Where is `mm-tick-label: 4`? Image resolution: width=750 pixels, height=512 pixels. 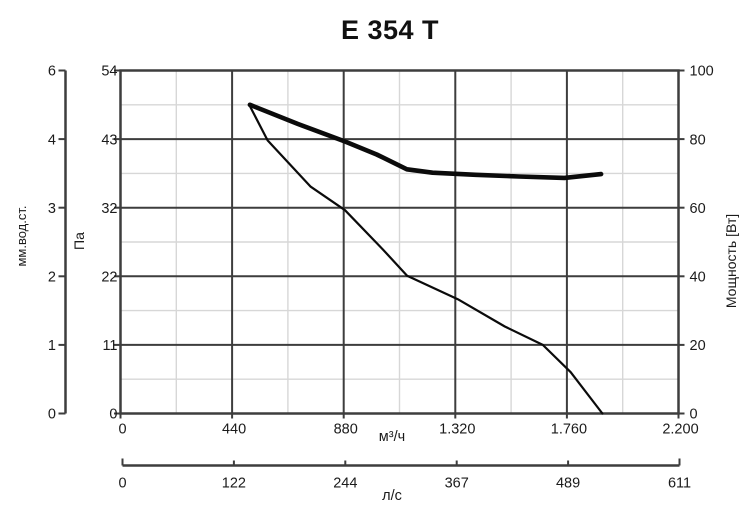
mm-tick-label: 4 is located at coordinates (52, 140).